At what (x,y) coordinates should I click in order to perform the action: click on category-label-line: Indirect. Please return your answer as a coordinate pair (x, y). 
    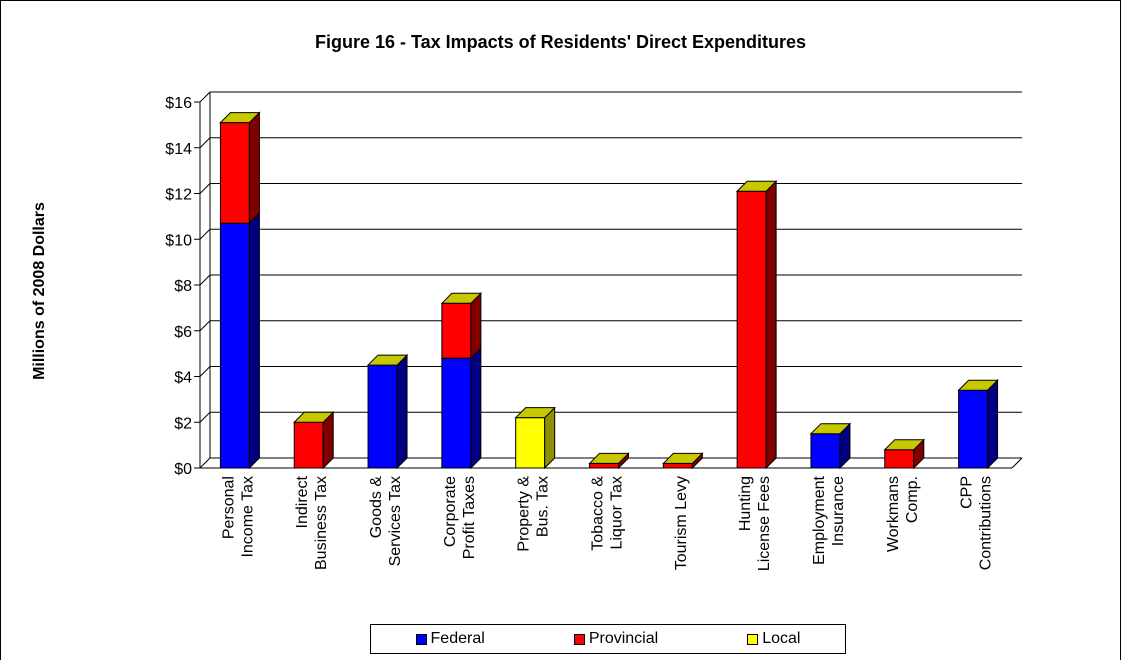
    Looking at the image, I should click on (302, 501).